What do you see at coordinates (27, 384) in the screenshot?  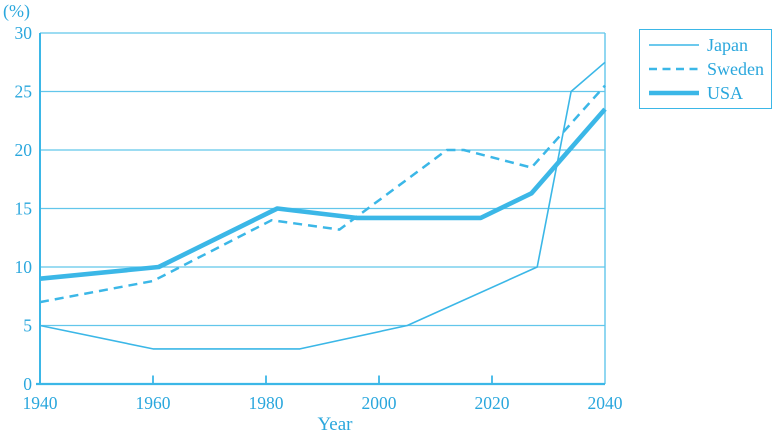 I see `y-tick-label: 0` at bounding box center [27, 384].